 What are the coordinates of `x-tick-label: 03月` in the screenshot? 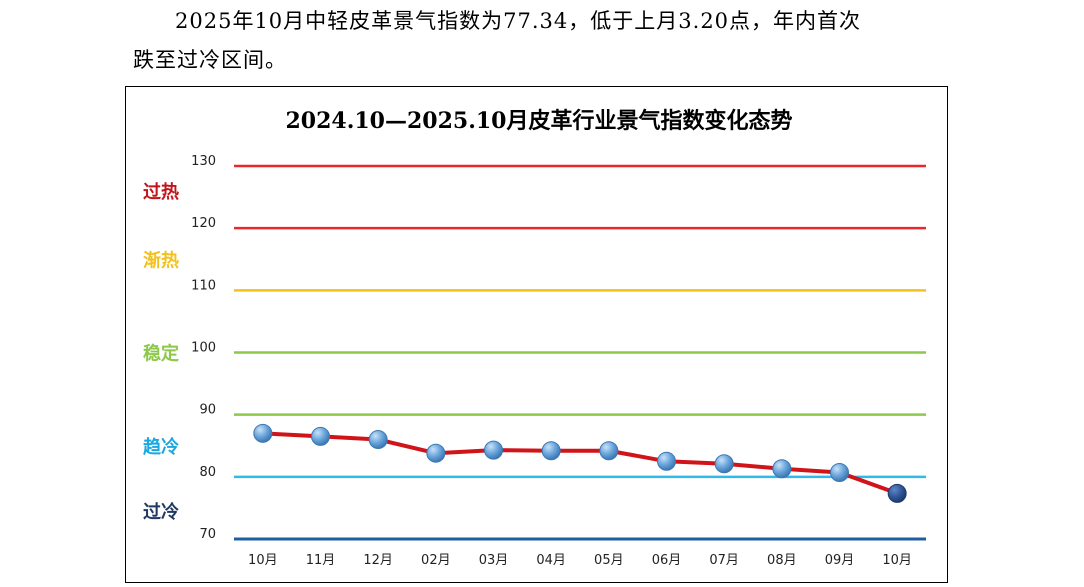 It's located at (494, 560).